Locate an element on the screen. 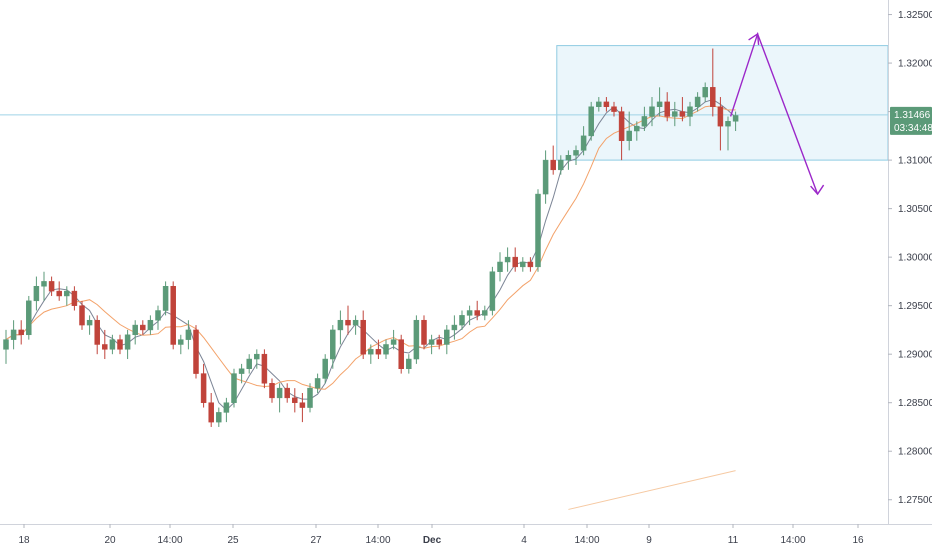  last-price-tag is located at coordinates (911, 120).